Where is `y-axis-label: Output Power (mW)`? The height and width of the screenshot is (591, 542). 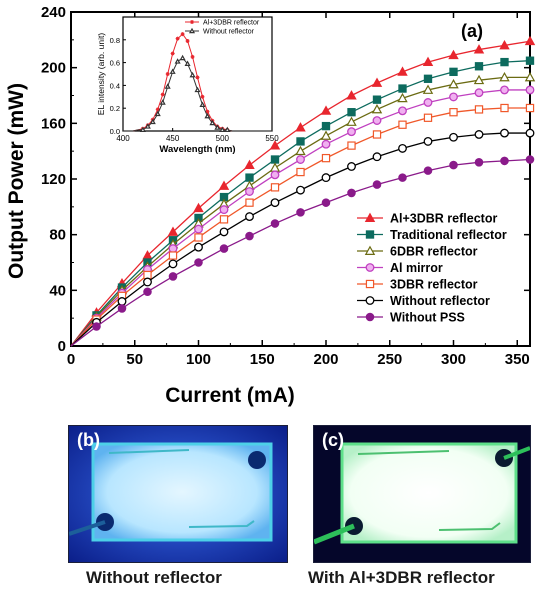
y-axis-label: Output Power (mW) is located at coordinates (16, 181).